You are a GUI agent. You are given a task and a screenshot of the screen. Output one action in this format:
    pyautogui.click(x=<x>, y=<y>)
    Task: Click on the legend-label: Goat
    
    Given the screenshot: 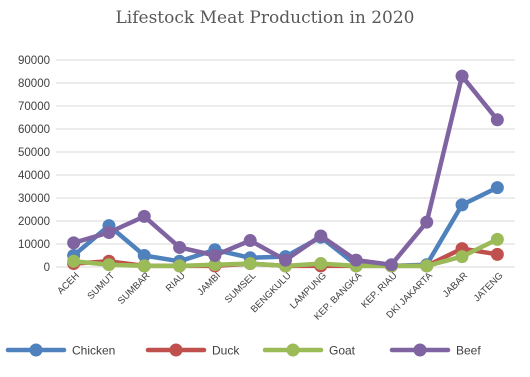 What is the action you would take?
    pyautogui.click(x=342, y=351)
    